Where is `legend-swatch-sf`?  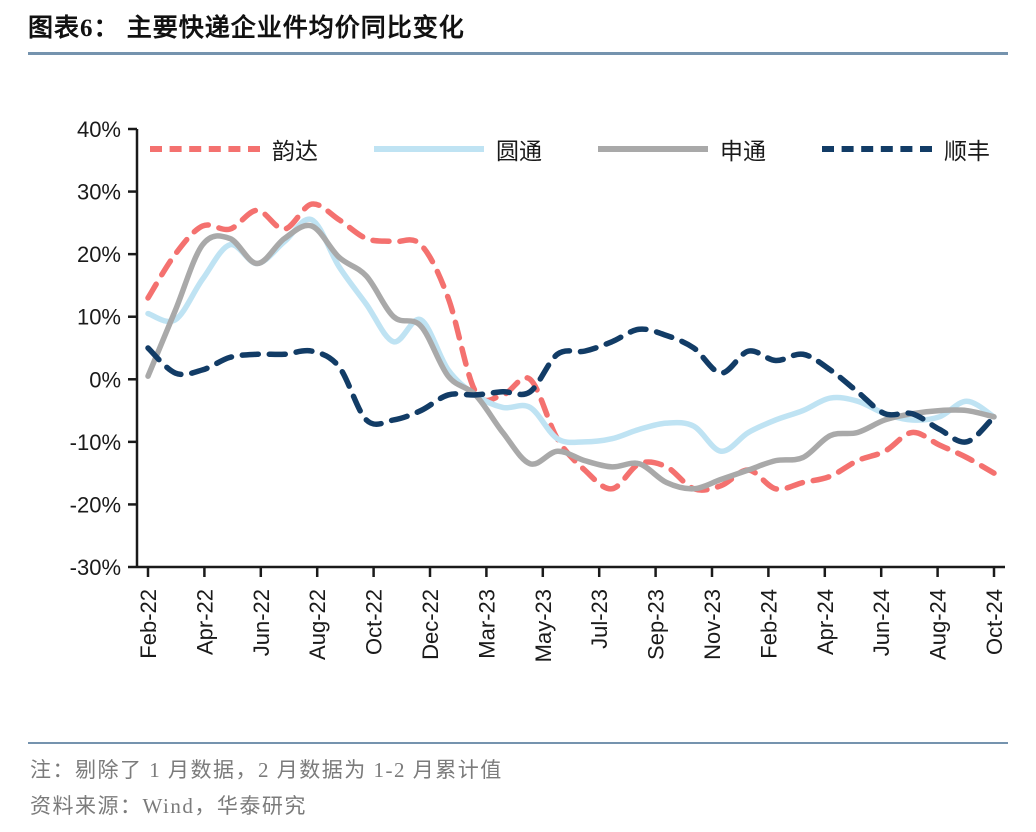
legend-swatch-sf is located at coordinates (877, 149).